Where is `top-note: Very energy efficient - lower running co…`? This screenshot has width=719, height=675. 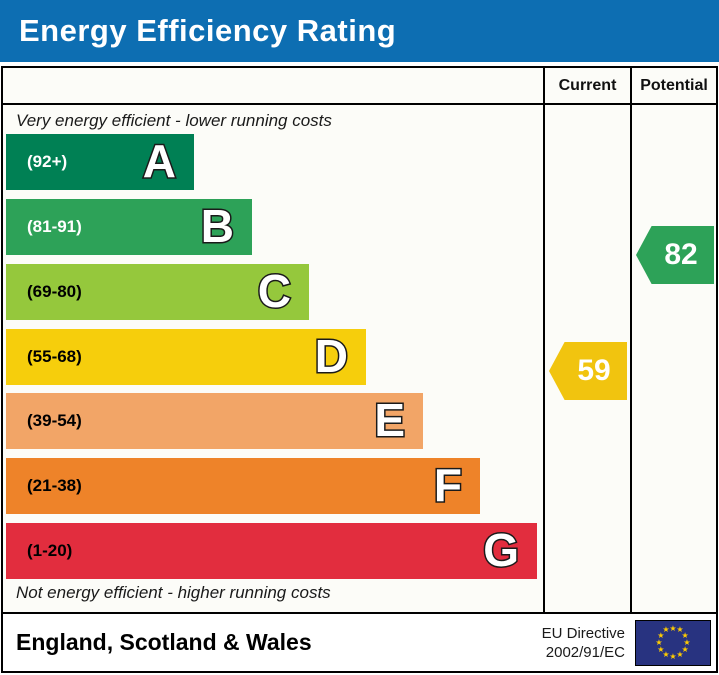
top-note: Very energy efficient - lower running co… is located at coordinates (174, 120).